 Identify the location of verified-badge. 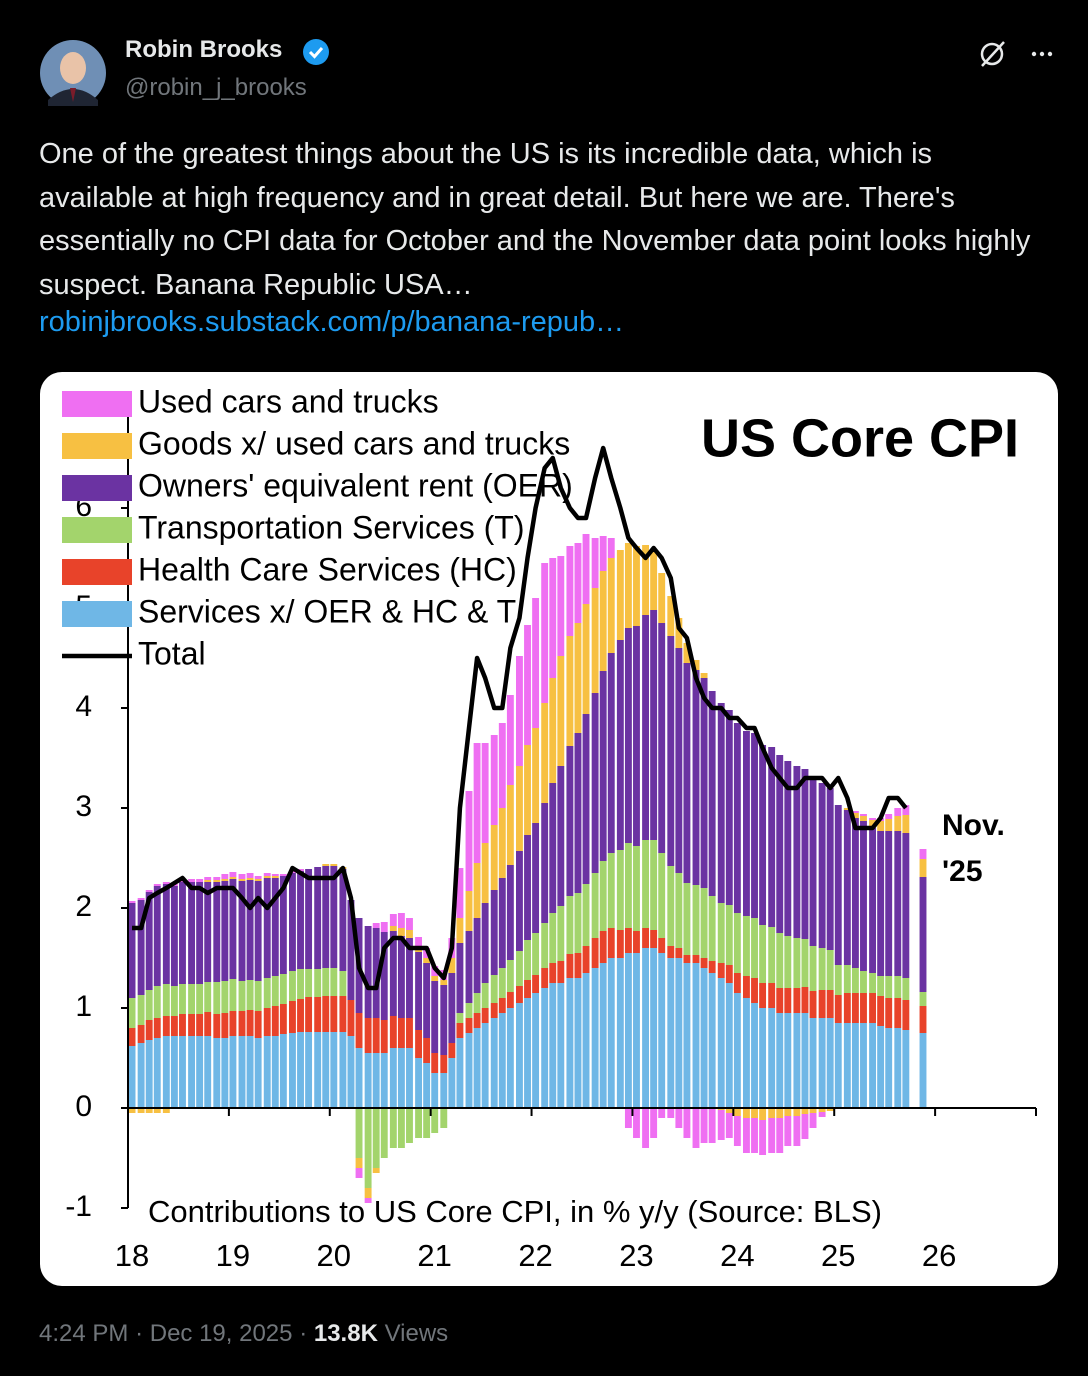
(316, 52).